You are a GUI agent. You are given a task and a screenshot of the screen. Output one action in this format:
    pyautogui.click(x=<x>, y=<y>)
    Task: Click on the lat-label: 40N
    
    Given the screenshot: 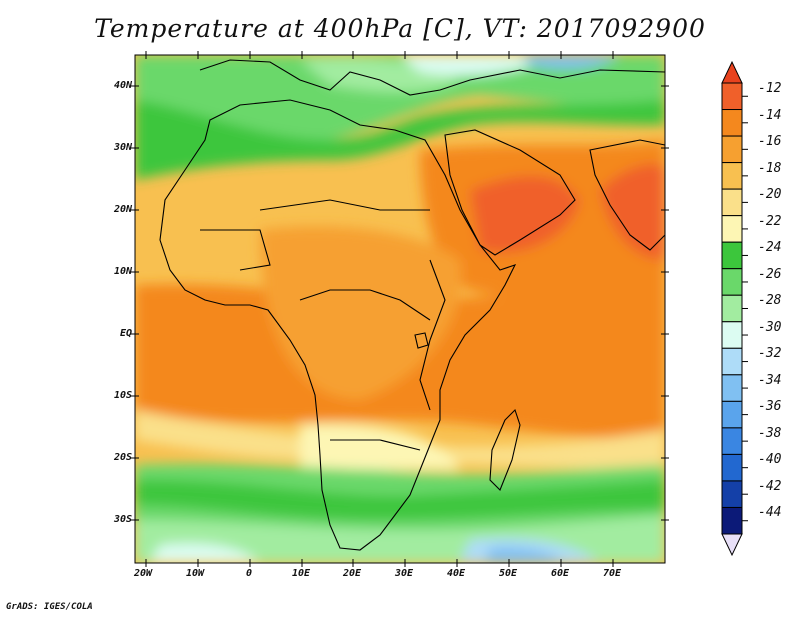 What is the action you would take?
    pyautogui.click(x=122, y=85)
    